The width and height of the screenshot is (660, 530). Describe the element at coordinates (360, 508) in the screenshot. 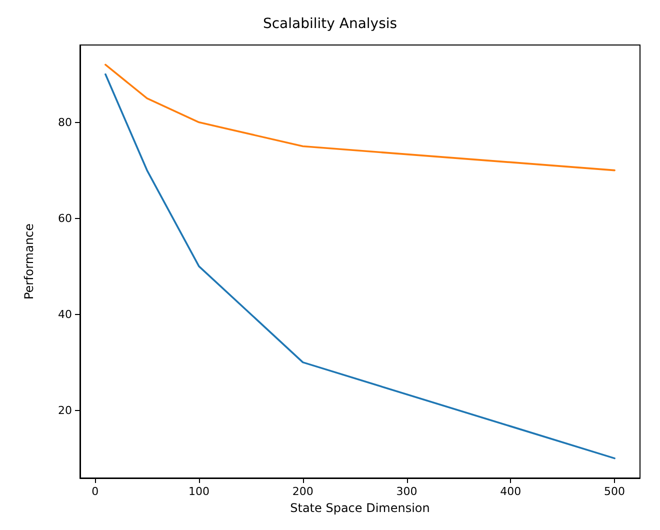

I see `x-axis-title: State Space Dimension` at that location.